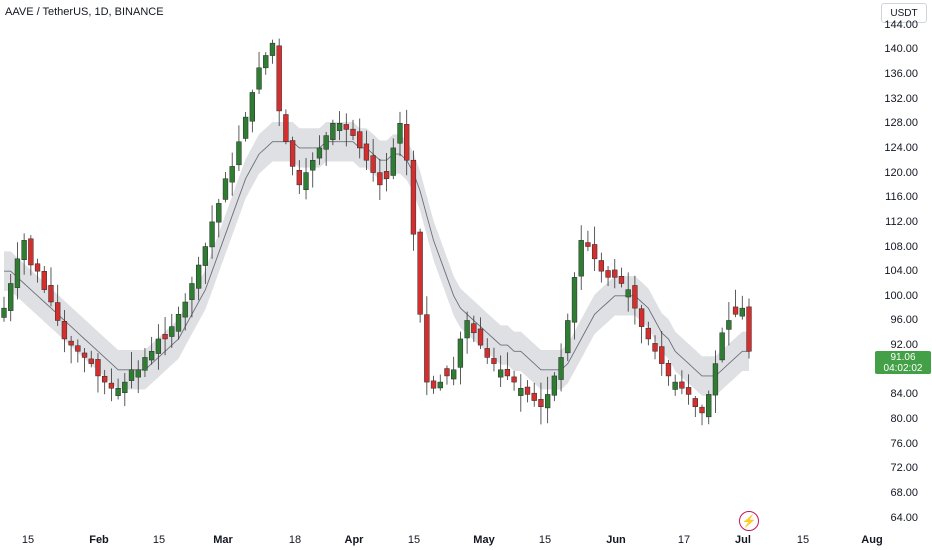  What do you see at coordinates (901, 49) in the screenshot?
I see `price-tick-label: 140.00` at bounding box center [901, 49].